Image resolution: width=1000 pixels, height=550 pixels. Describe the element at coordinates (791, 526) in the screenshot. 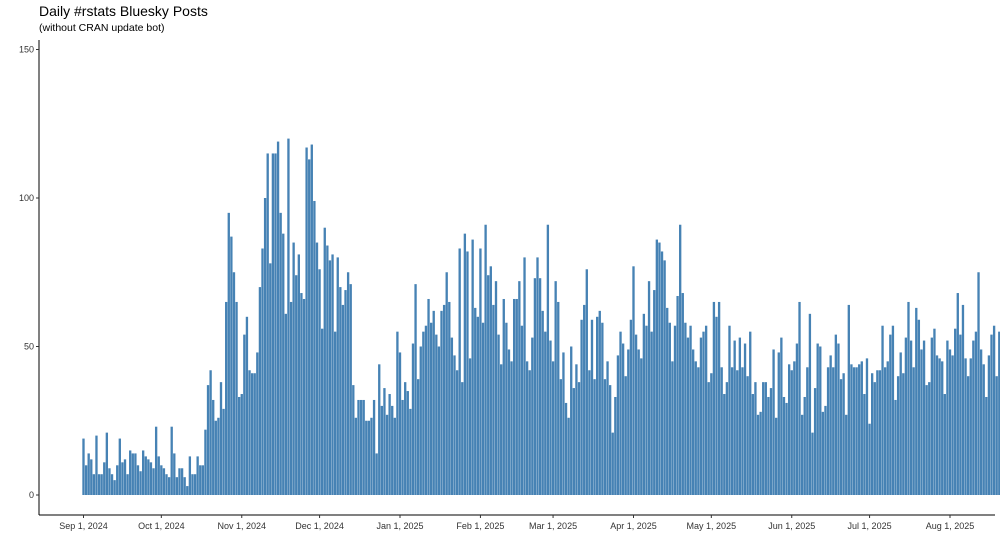

I see `x-tick-label: Jun 1, 2025` at that location.